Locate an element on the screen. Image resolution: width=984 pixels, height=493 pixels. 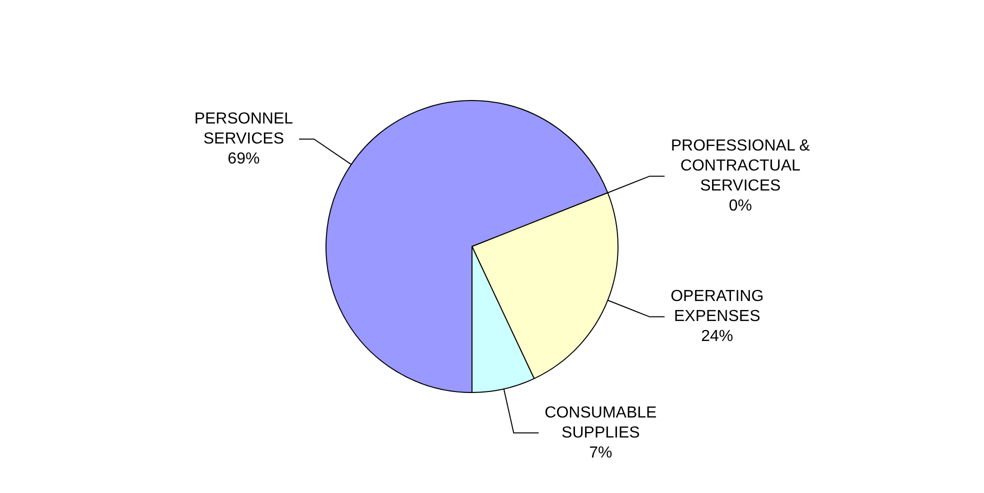
slice-label: CONSUMABLE SUPPLIES is located at coordinates (600, 423).